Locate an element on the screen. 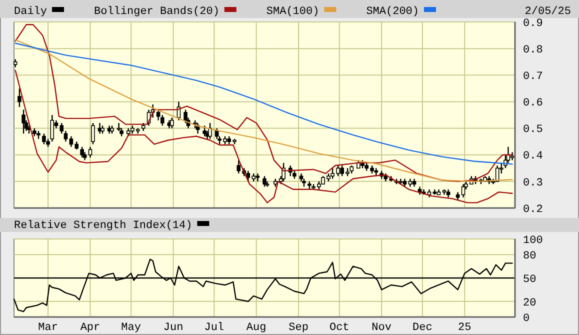  line-series is located at coordinates (263, 285).